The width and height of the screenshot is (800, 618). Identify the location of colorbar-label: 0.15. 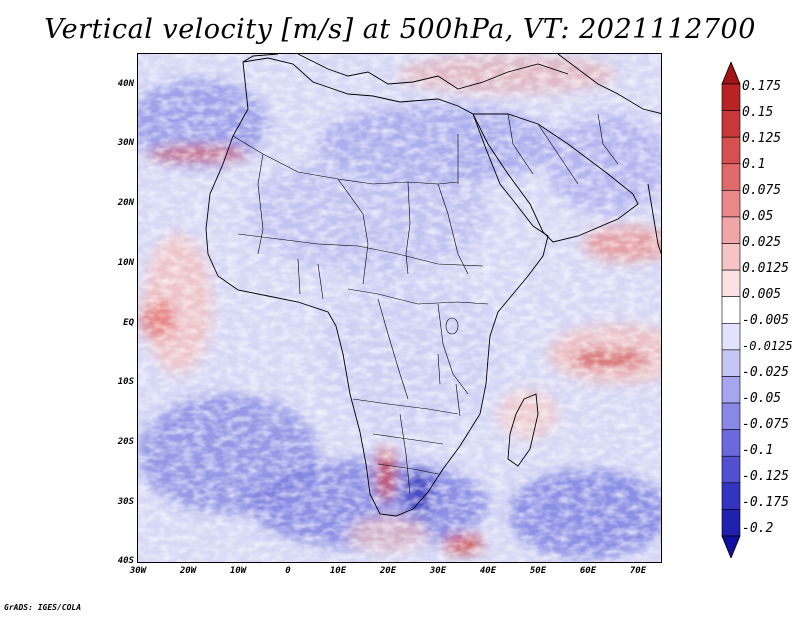
(758, 112).